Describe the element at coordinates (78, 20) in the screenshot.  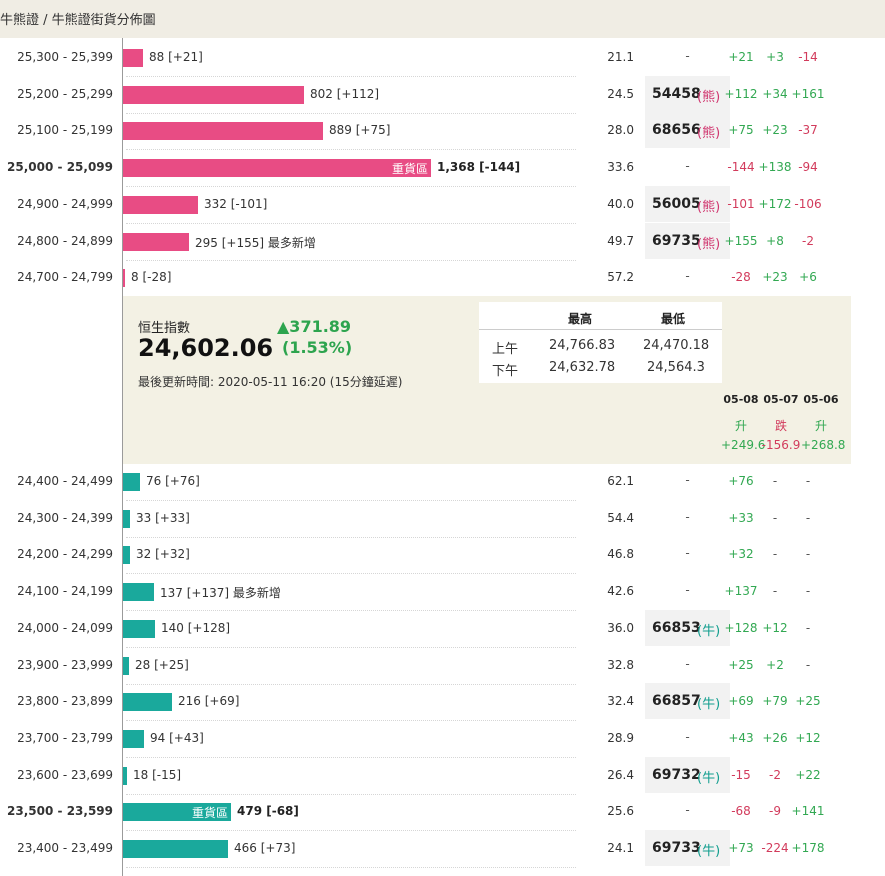
I see `breadcrumb: 牛熊證 / 牛熊證街貨分佈圖` at that location.